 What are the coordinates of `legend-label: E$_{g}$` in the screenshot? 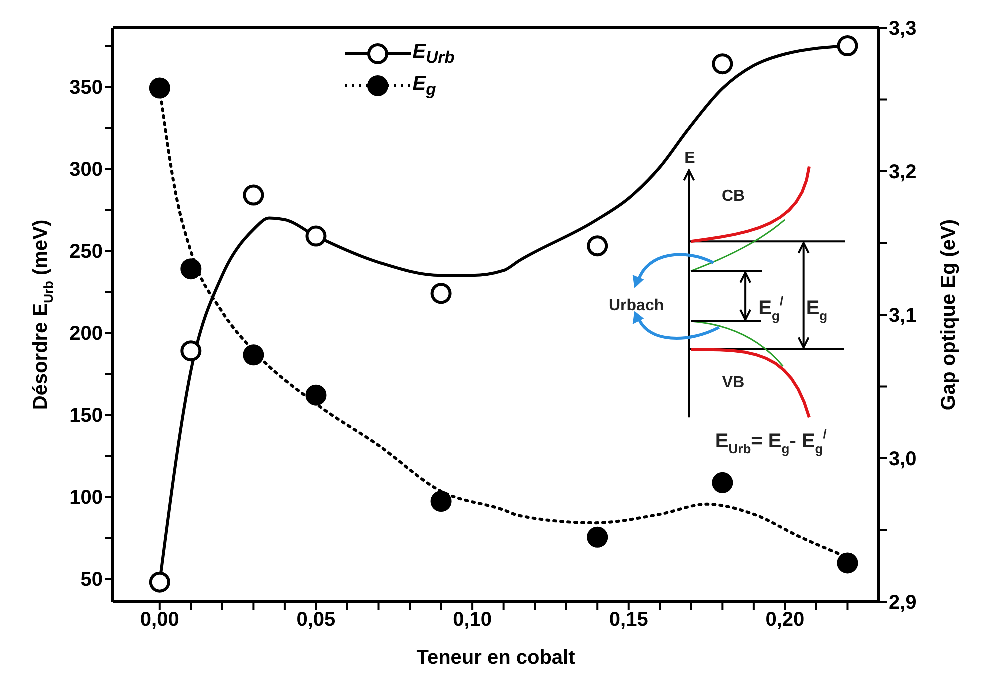 It's located at (424, 86).